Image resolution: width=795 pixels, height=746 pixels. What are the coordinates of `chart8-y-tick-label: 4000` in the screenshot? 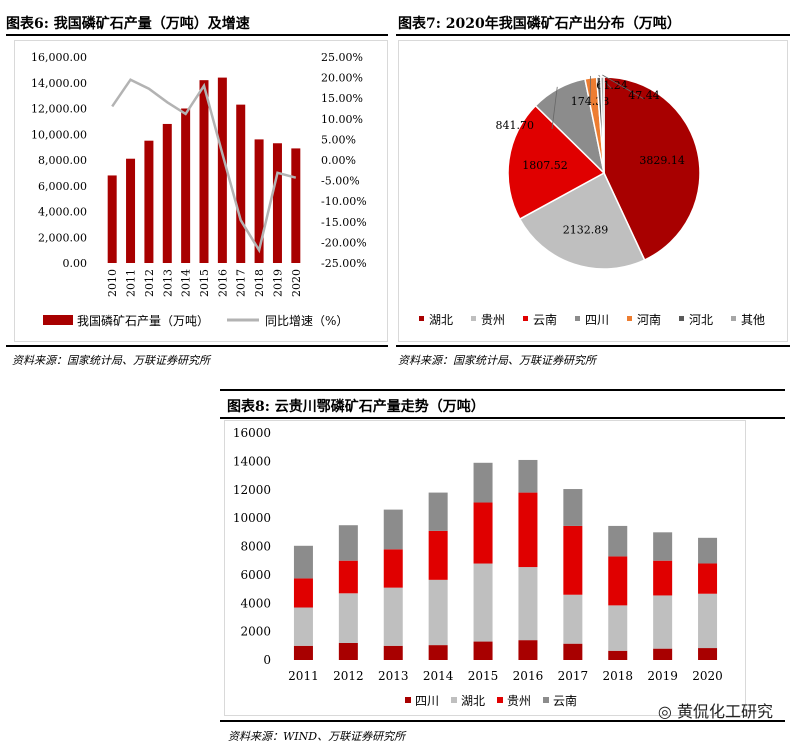 It's located at (255, 603).